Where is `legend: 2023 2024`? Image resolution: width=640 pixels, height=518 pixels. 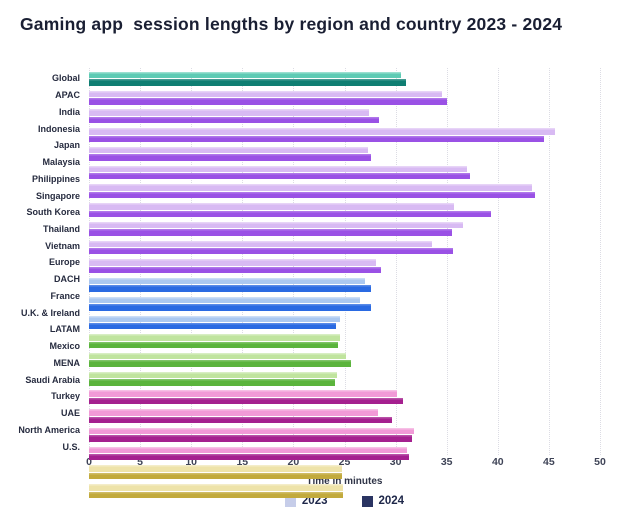
legend: 2023 2024 is located at coordinates (344, 501).